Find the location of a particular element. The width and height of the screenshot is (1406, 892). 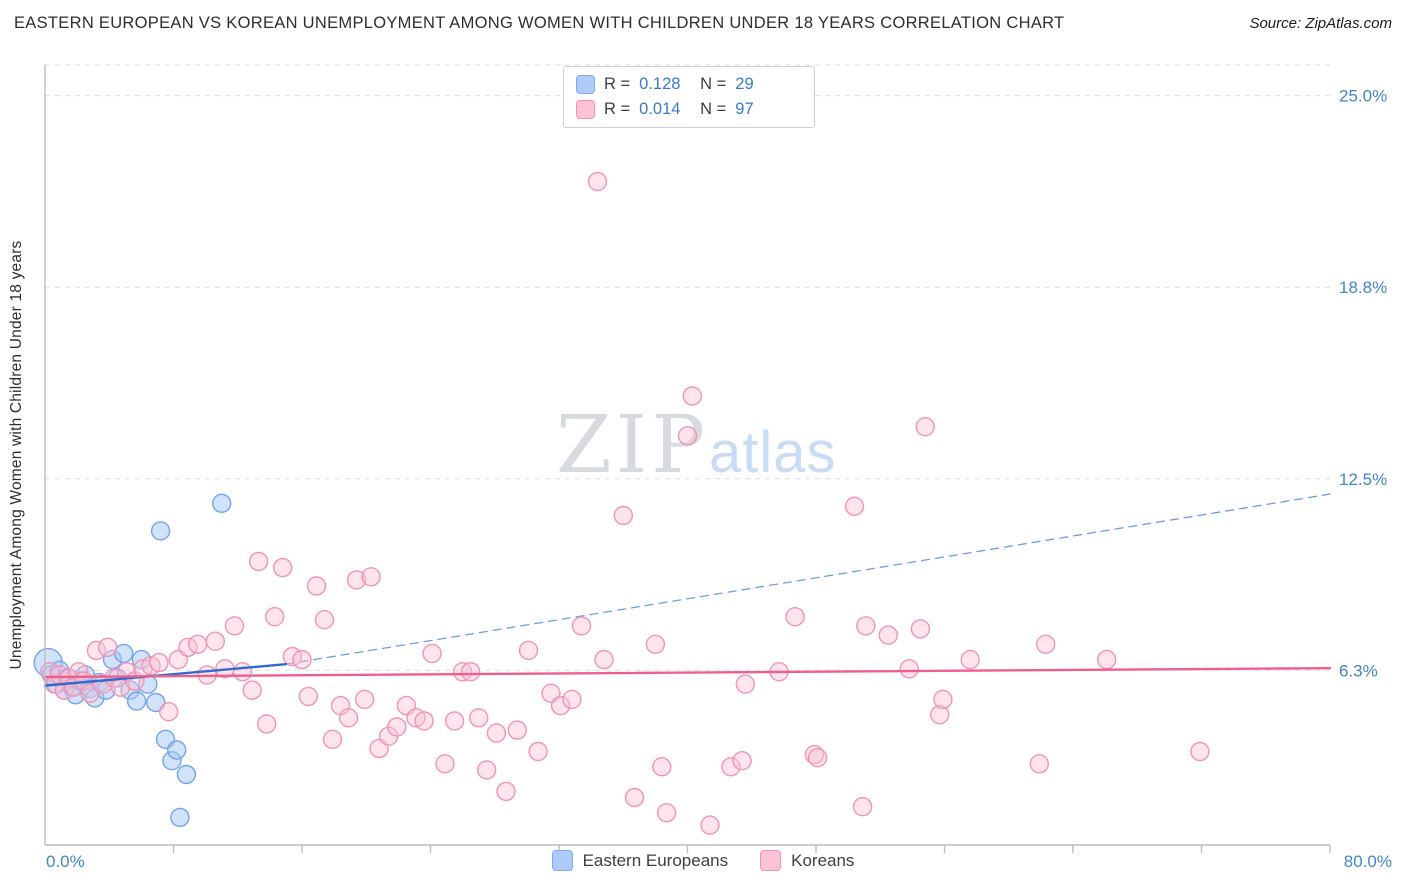

series-legend: Eastern Europeans Koreans is located at coordinates (703, 860).